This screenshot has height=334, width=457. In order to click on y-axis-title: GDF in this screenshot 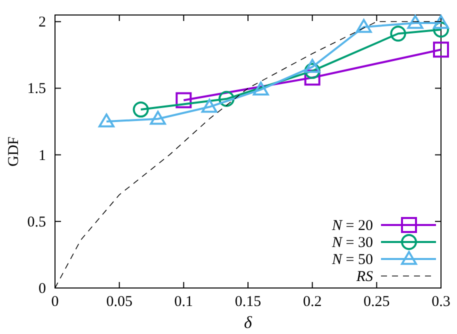, I will do `click(14, 151)`.